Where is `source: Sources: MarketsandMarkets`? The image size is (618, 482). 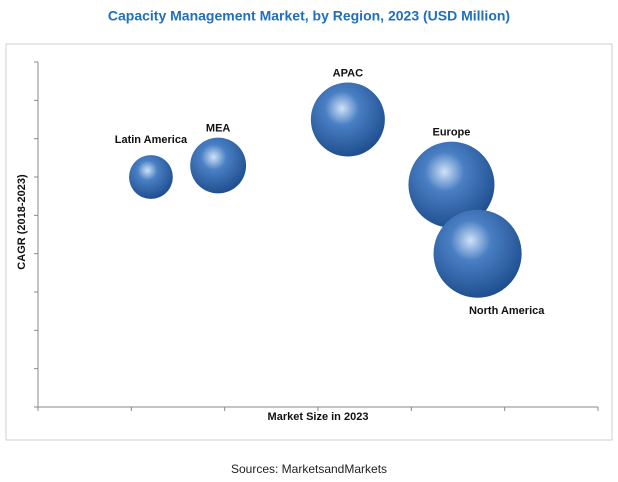 source: Sources: MarketsandMarkets is located at coordinates (309, 469).